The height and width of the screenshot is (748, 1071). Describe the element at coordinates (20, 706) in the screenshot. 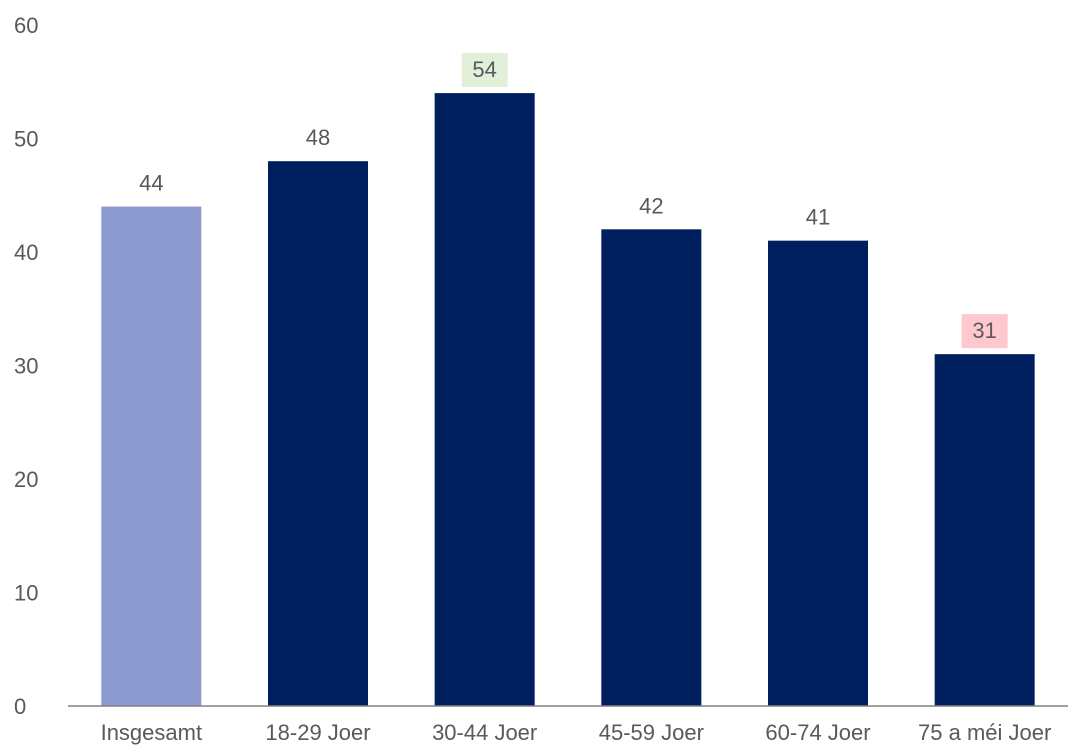

I see `y-tick-label: 0` at that location.